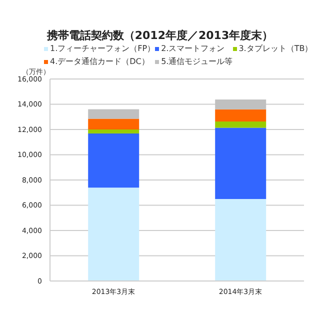 The width and height of the screenshot is (320, 320). Describe the element at coordinates (160, 35) in the screenshot. I see `chart-title: 携帯電話契約数（2012年度／2013年度末）` at that location.